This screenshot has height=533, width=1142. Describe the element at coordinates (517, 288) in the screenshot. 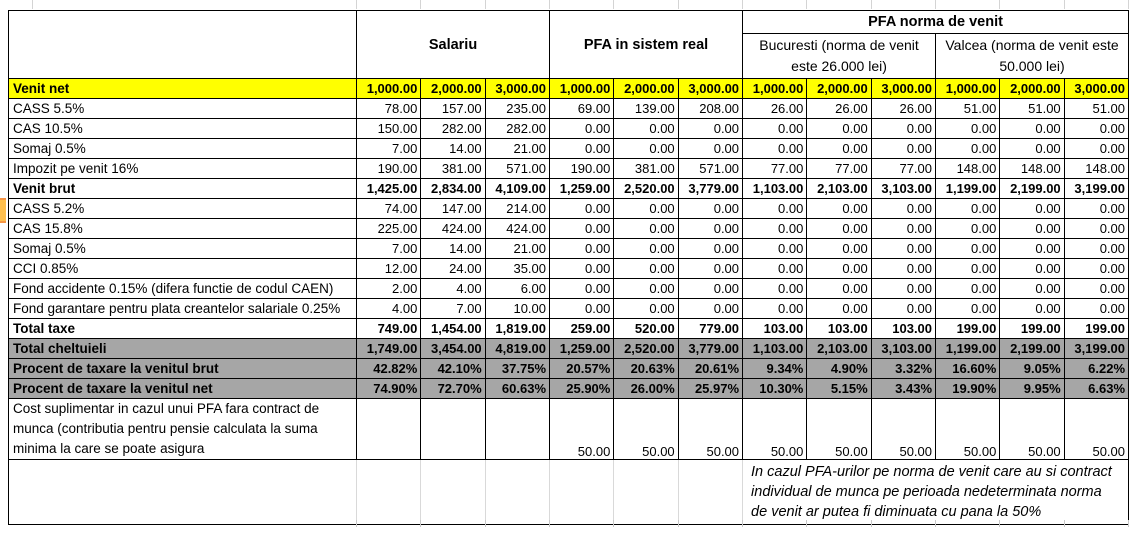

I see `value-cell: 6.00` at that location.